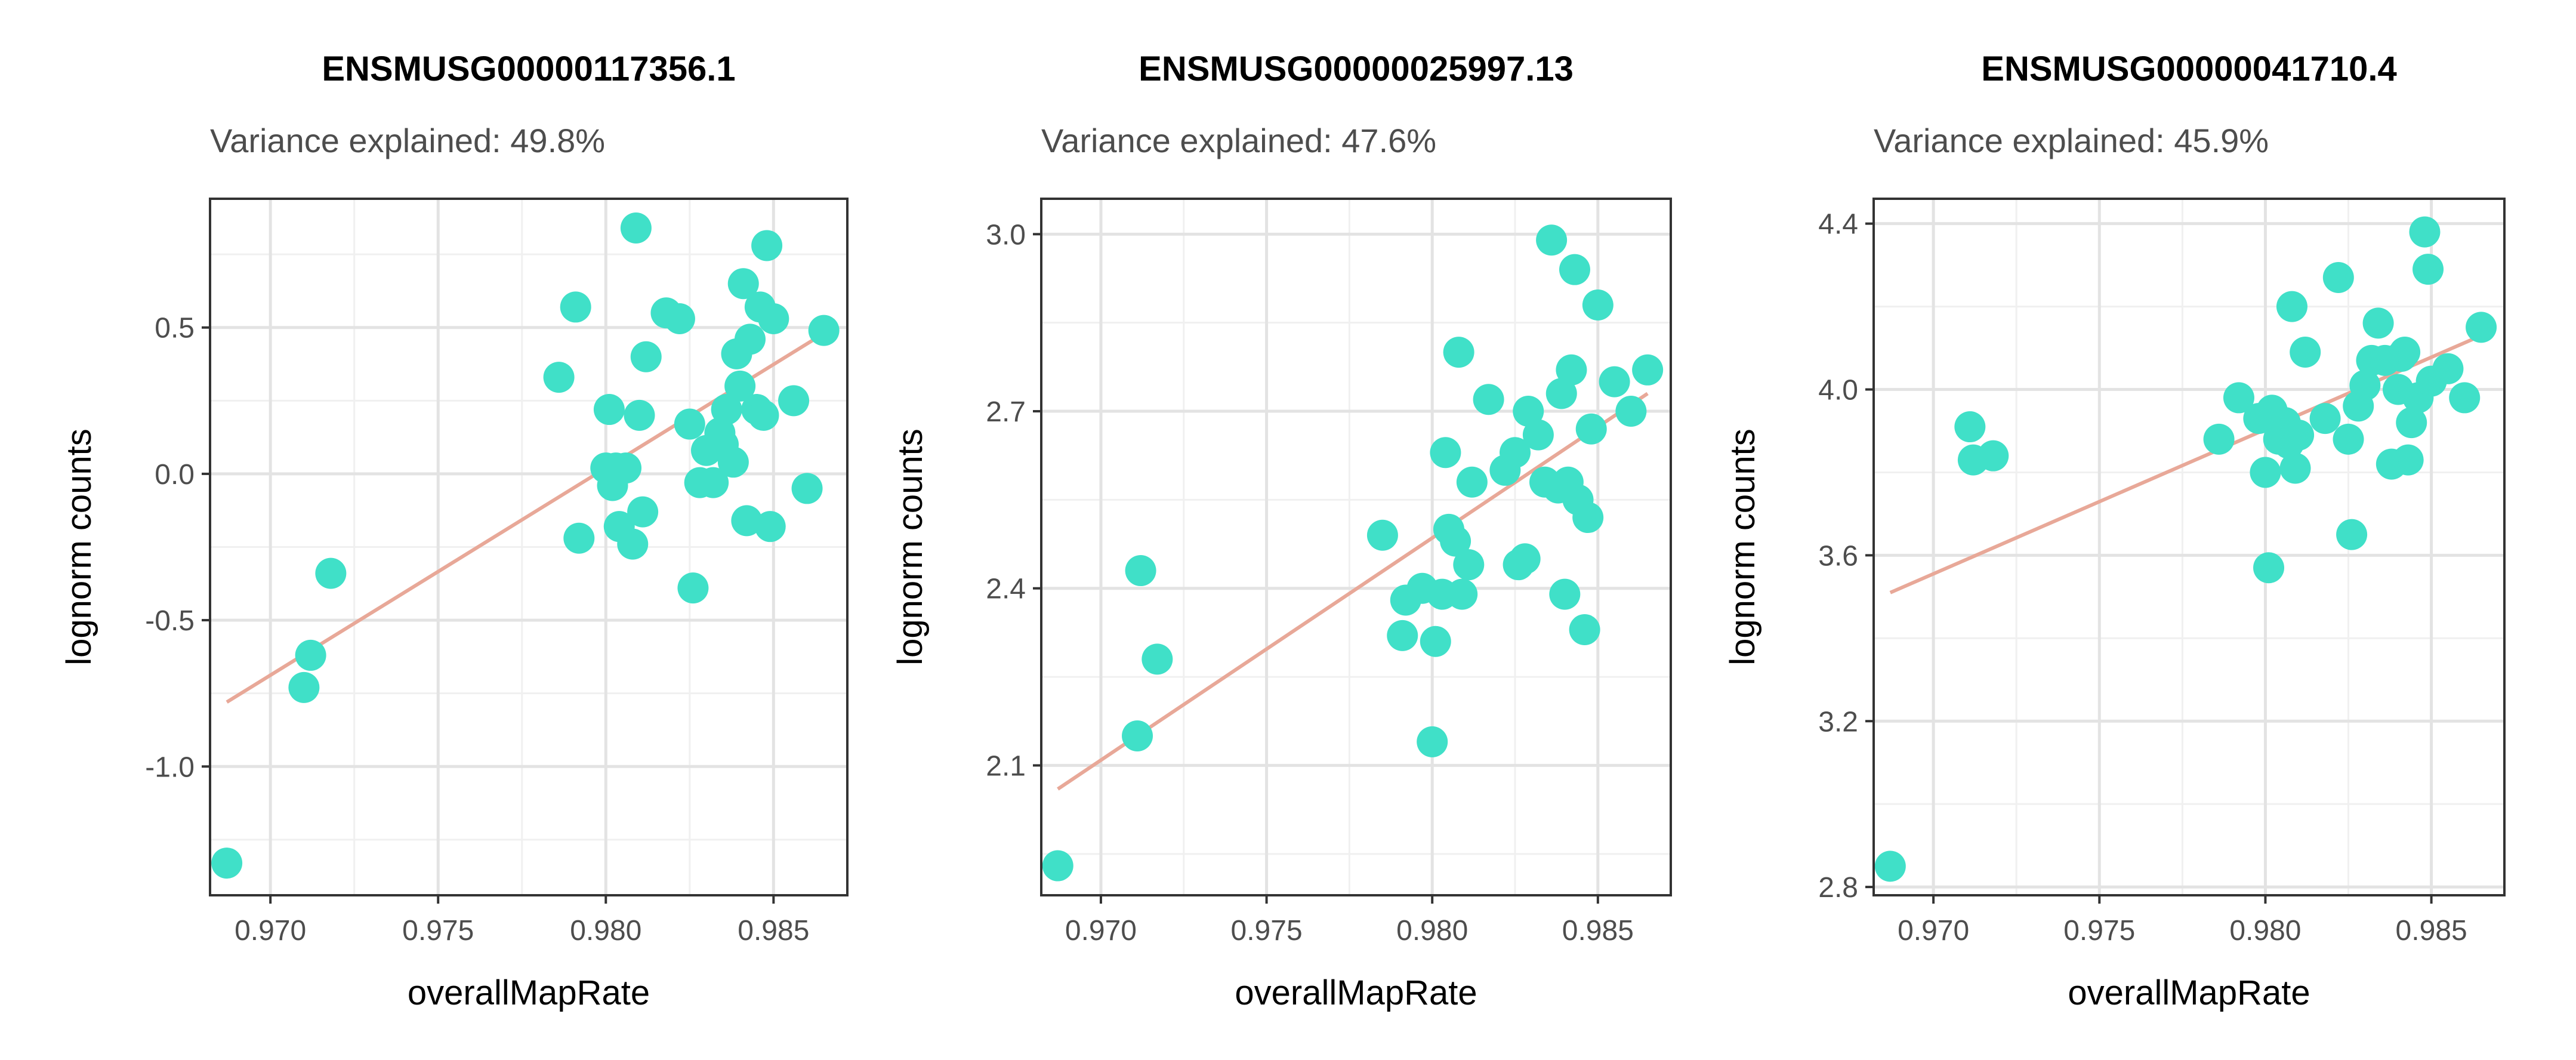 Image resolution: width=2576 pixels, height=1060 pixels. I want to click on x-tick-label: 0.975, so click(1267, 931).